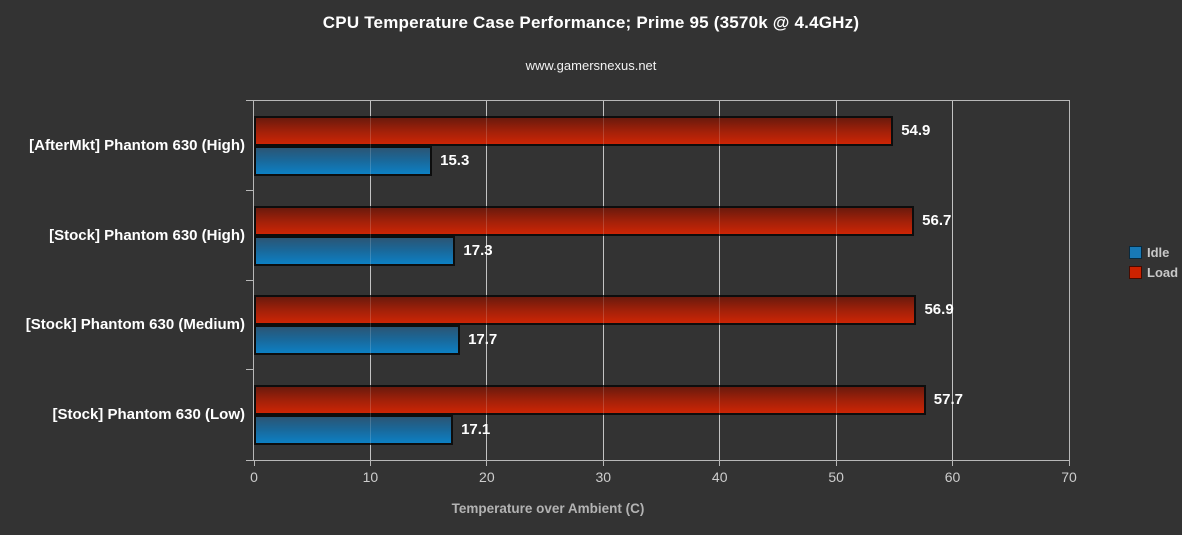  I want to click on value-label-load-3: 57.7, so click(948, 400).